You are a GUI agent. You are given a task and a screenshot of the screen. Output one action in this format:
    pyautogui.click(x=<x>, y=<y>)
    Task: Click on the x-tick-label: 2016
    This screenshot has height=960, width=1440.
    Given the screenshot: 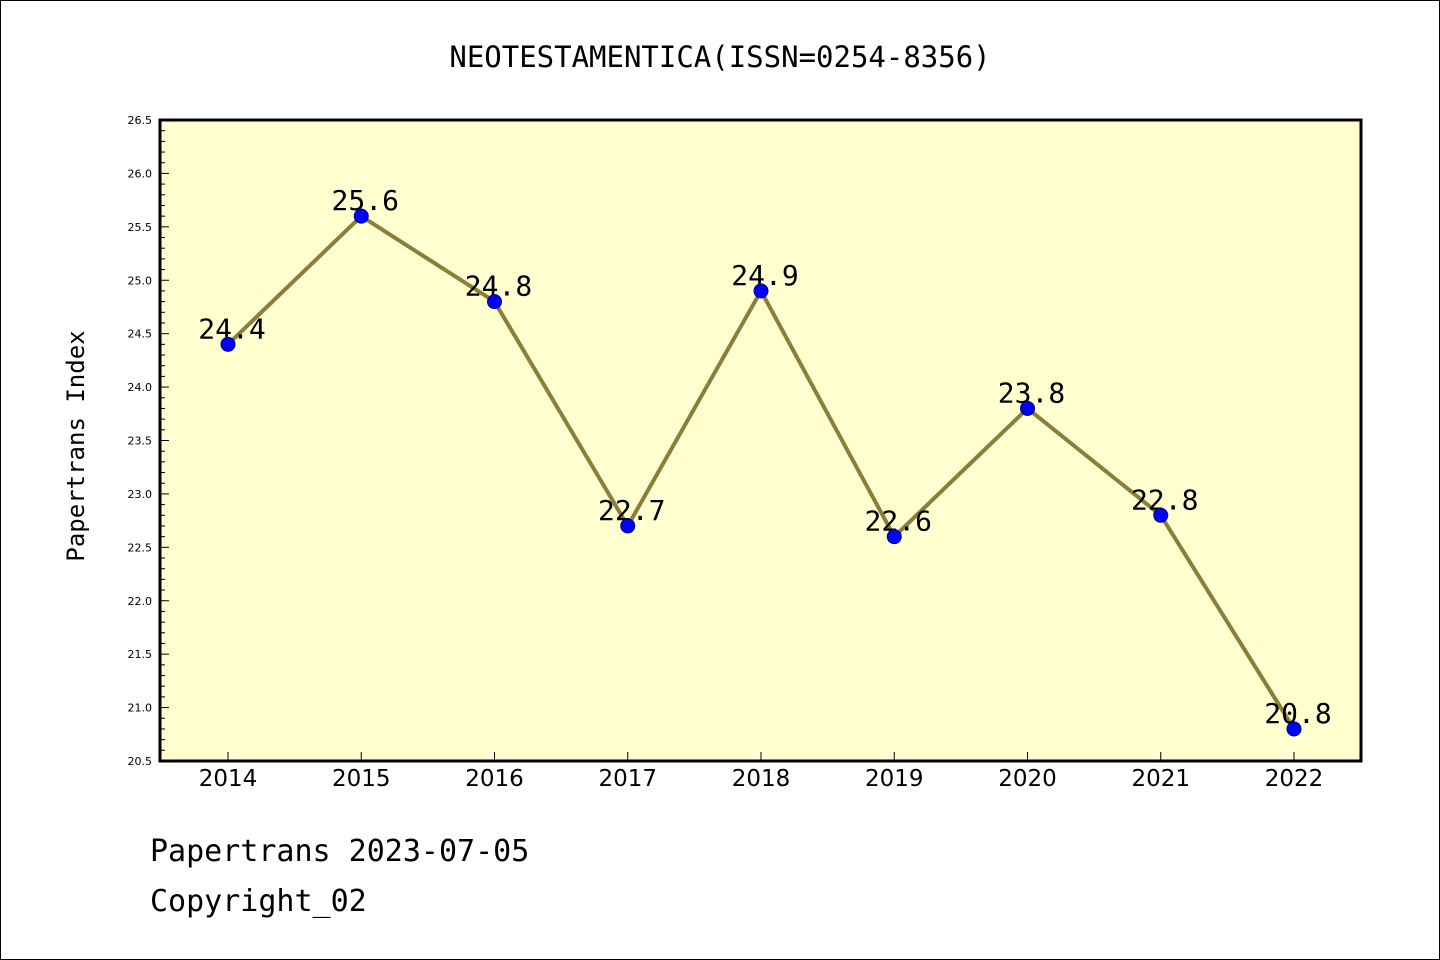 What is the action you would take?
    pyautogui.click(x=494, y=779)
    